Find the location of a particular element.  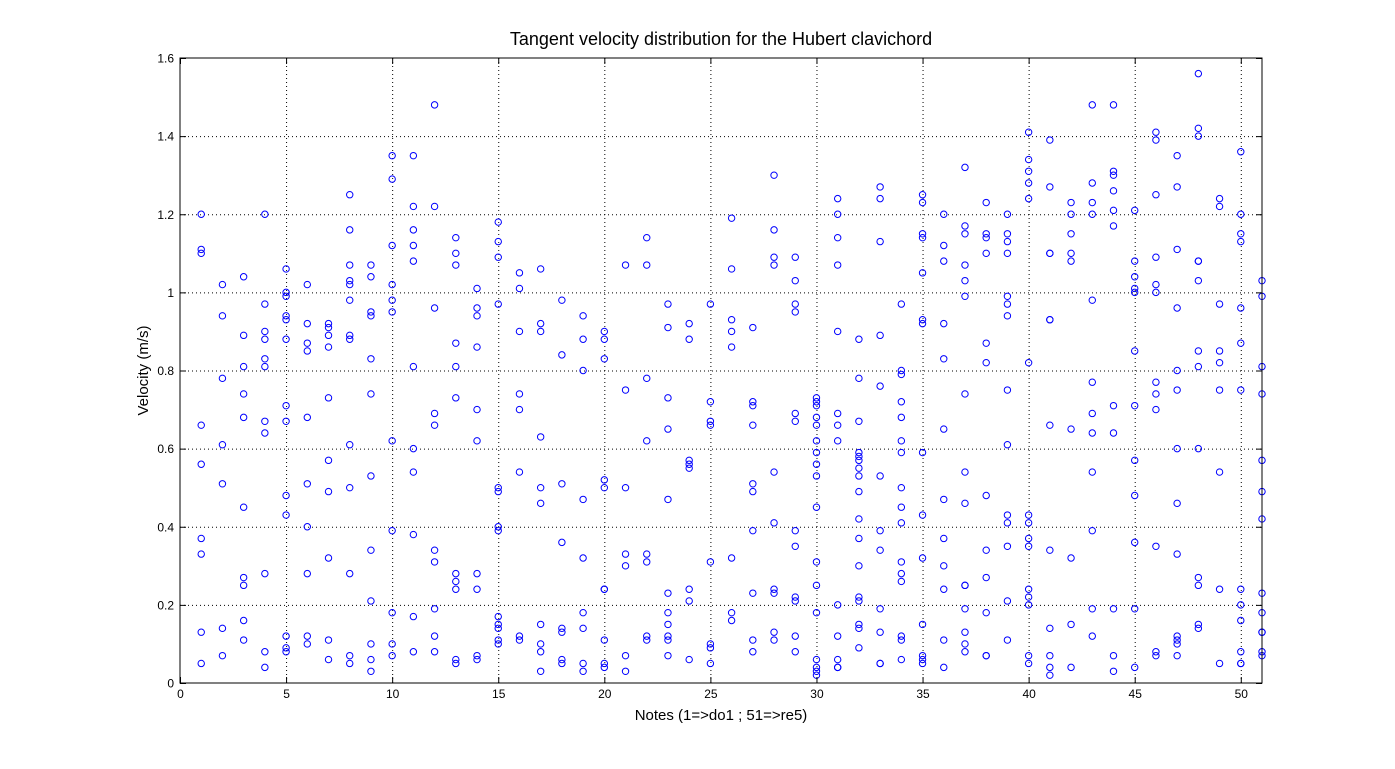

x-tick-label: 40 is located at coordinates (1029, 694).